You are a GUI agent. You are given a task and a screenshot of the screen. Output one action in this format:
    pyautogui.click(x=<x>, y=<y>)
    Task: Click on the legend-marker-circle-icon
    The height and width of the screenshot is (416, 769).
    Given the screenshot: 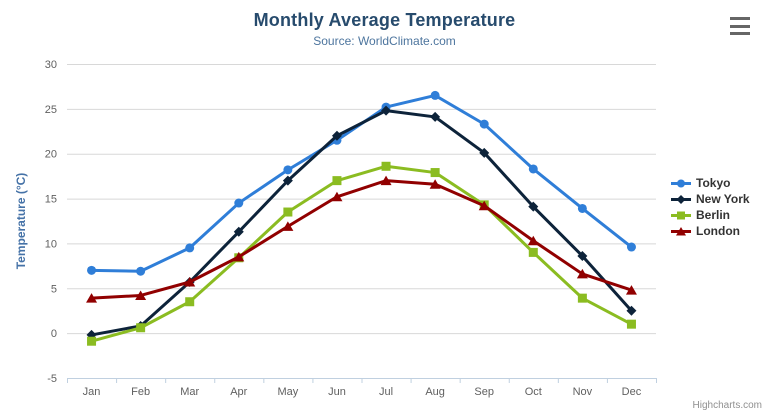 What is the action you would take?
    pyautogui.click(x=681, y=183)
    